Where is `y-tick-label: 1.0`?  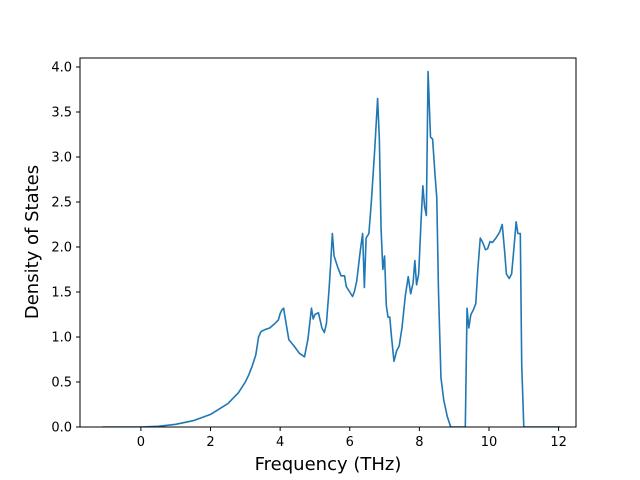
y-tick-label: 1.0 is located at coordinates (61, 338).